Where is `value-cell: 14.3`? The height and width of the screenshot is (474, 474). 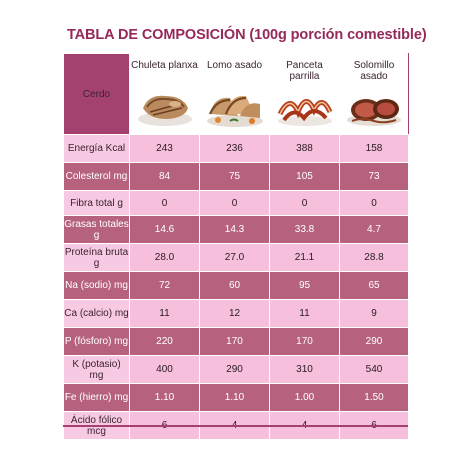 value-cell: 14.3 is located at coordinates (234, 229).